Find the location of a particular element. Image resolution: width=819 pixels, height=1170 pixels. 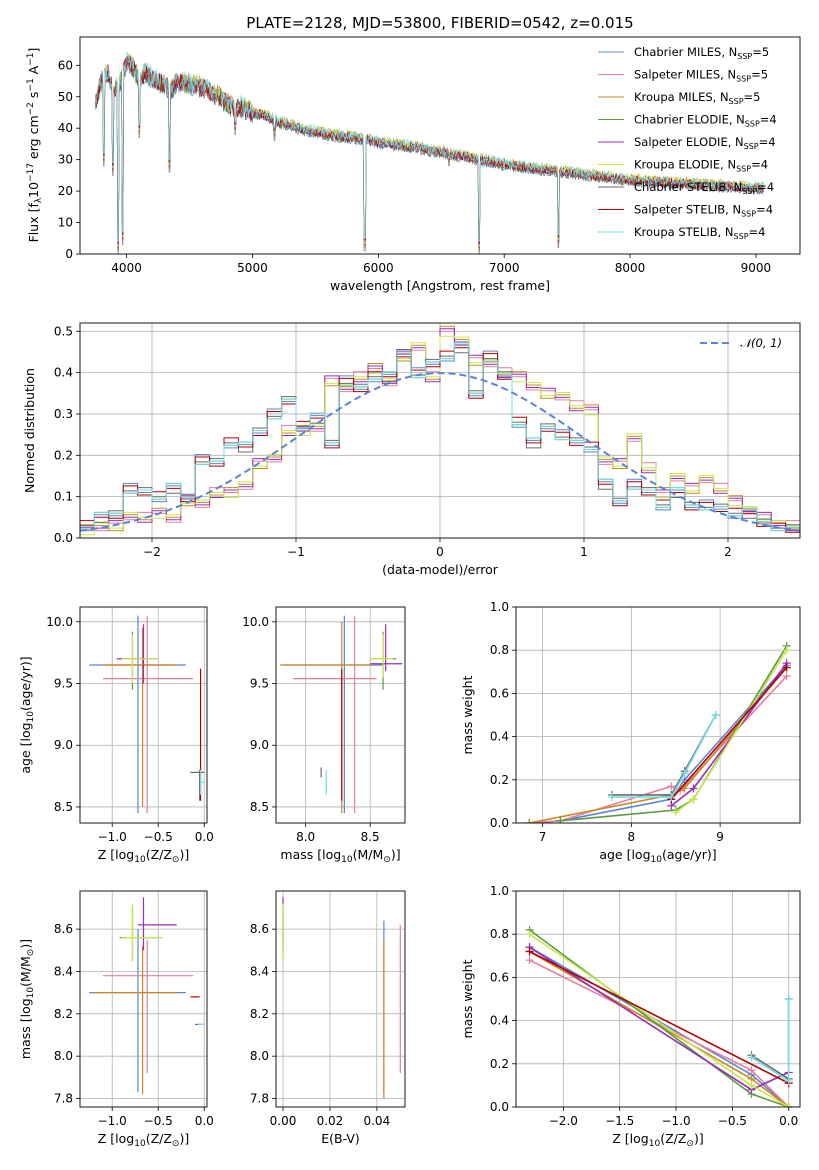

y-axis-label: mass weight is located at coordinates (467, 714).